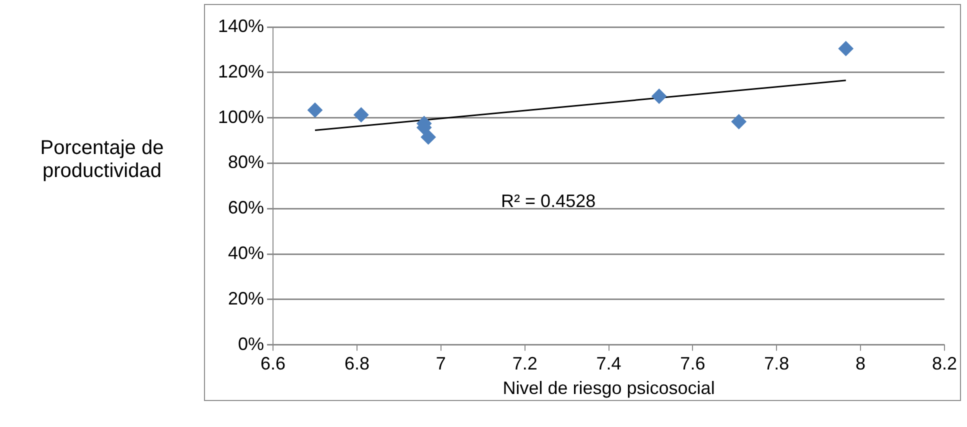  I want to click on x-tick-label: 7.2, so click(525, 364).